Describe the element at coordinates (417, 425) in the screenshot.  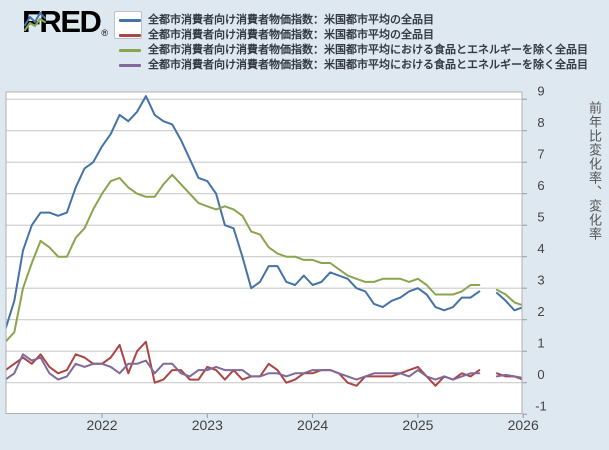
I see `x-tick-label: 2025` at that location.